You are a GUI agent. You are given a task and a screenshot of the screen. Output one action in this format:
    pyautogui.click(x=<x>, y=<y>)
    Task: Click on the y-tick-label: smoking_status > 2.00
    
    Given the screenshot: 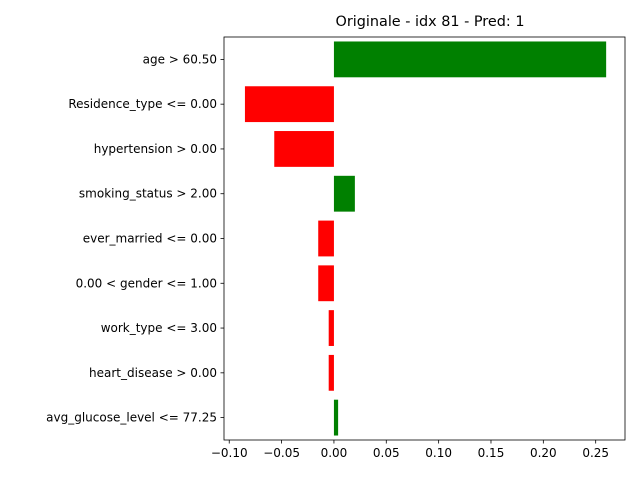 What is the action you would take?
    pyautogui.click(x=148, y=194)
    